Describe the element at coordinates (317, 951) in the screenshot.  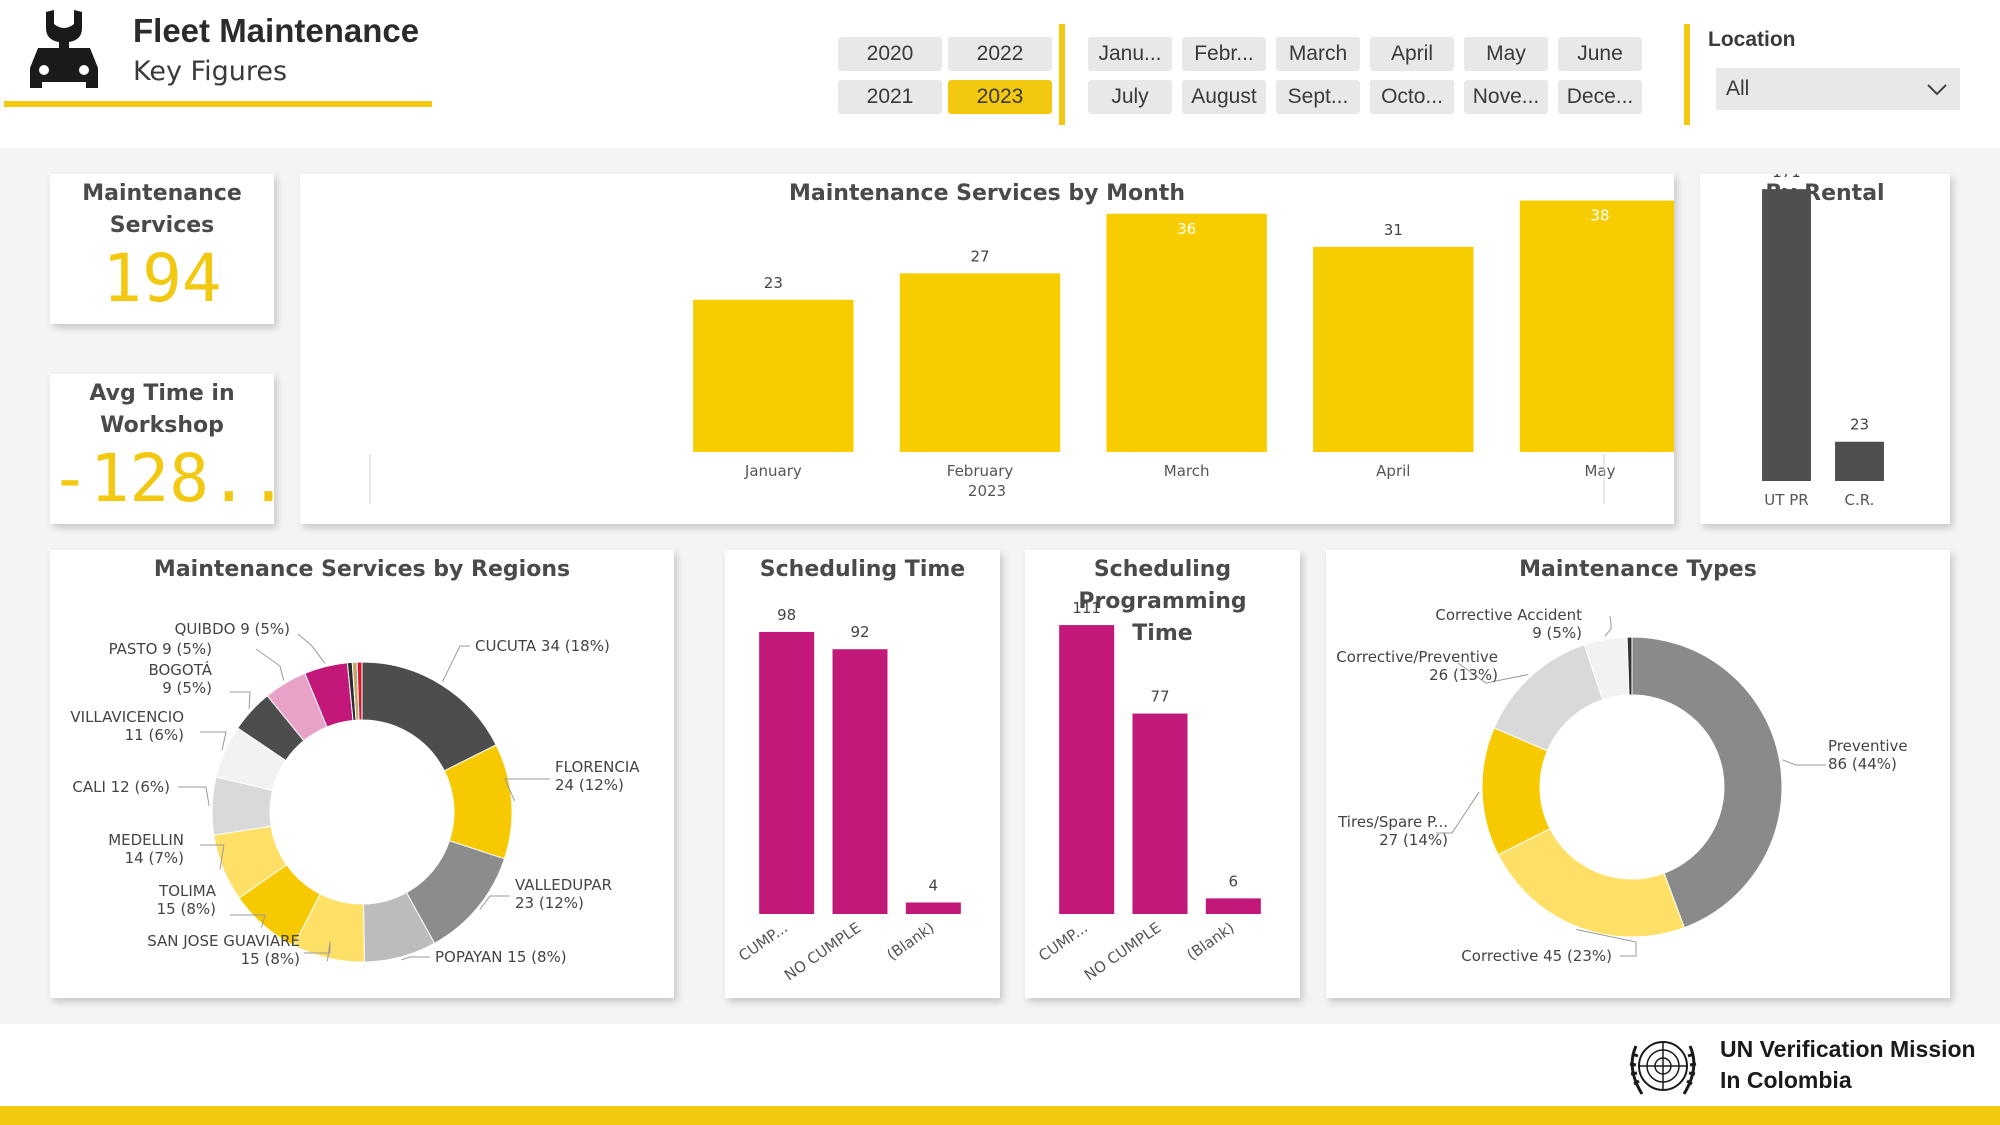
I see `region-callout-4-leader` at that location.